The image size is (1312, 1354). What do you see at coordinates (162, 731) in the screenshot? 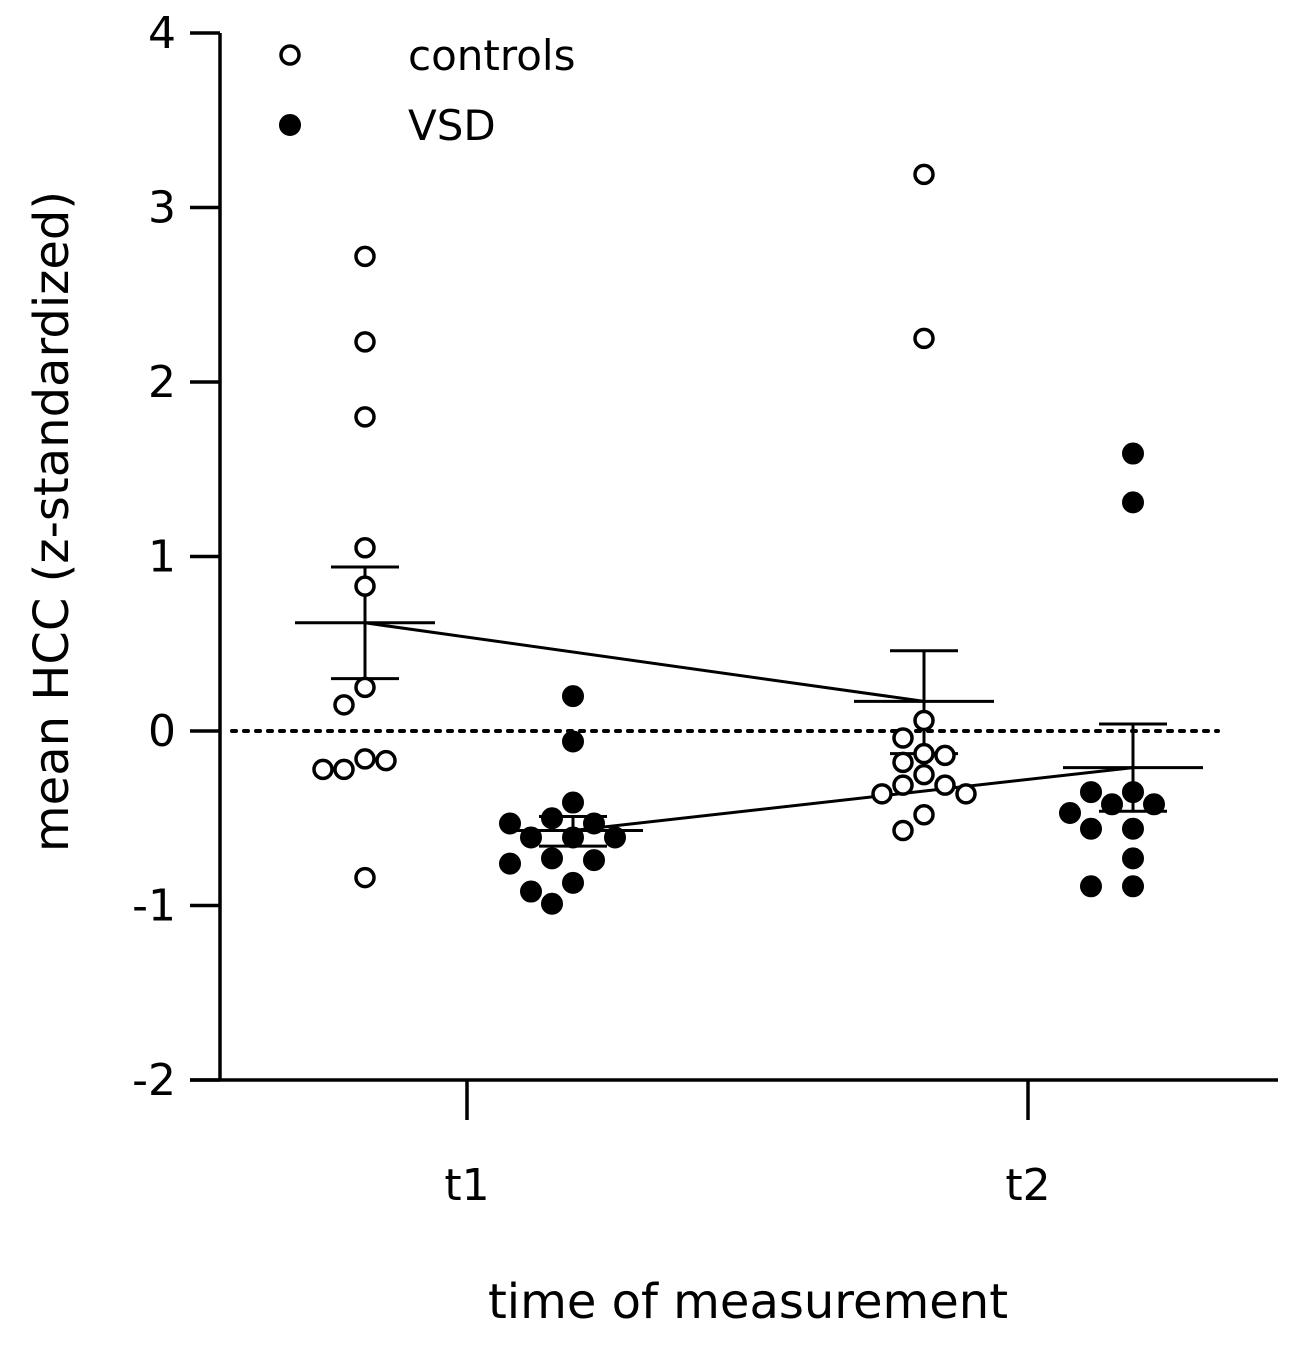
I see `y-tick-label: 0` at bounding box center [162, 731].